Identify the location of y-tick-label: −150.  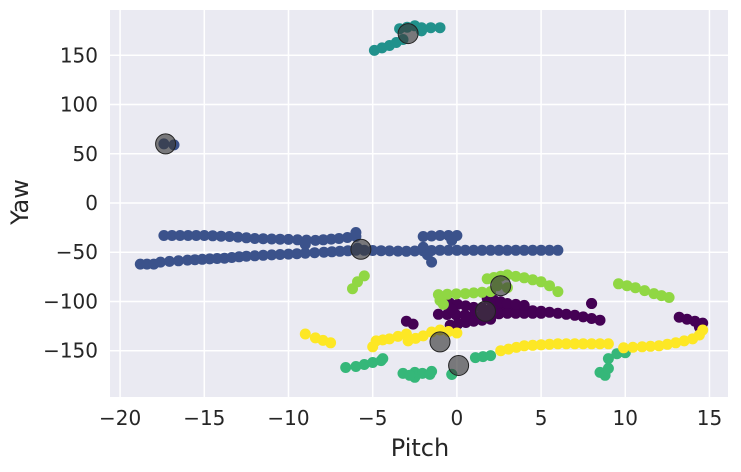
(70, 351).